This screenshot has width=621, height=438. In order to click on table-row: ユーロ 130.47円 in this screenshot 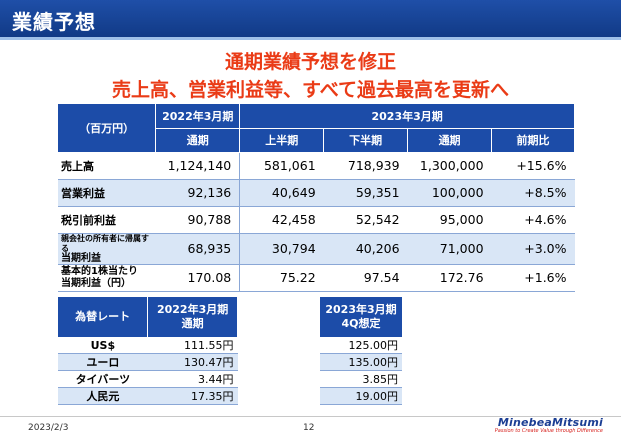, I will do `click(148, 362)`.